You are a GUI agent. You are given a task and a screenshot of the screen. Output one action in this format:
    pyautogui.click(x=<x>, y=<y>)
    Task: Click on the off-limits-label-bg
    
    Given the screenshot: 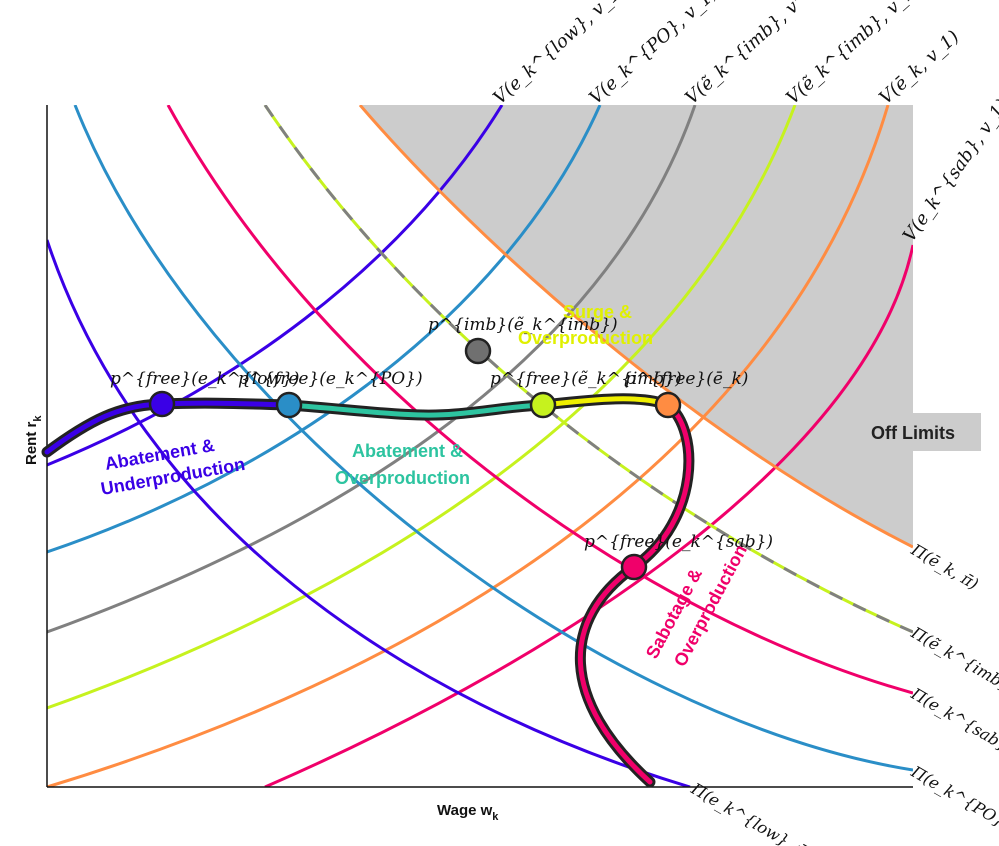 What is the action you would take?
    pyautogui.click(x=921, y=432)
    